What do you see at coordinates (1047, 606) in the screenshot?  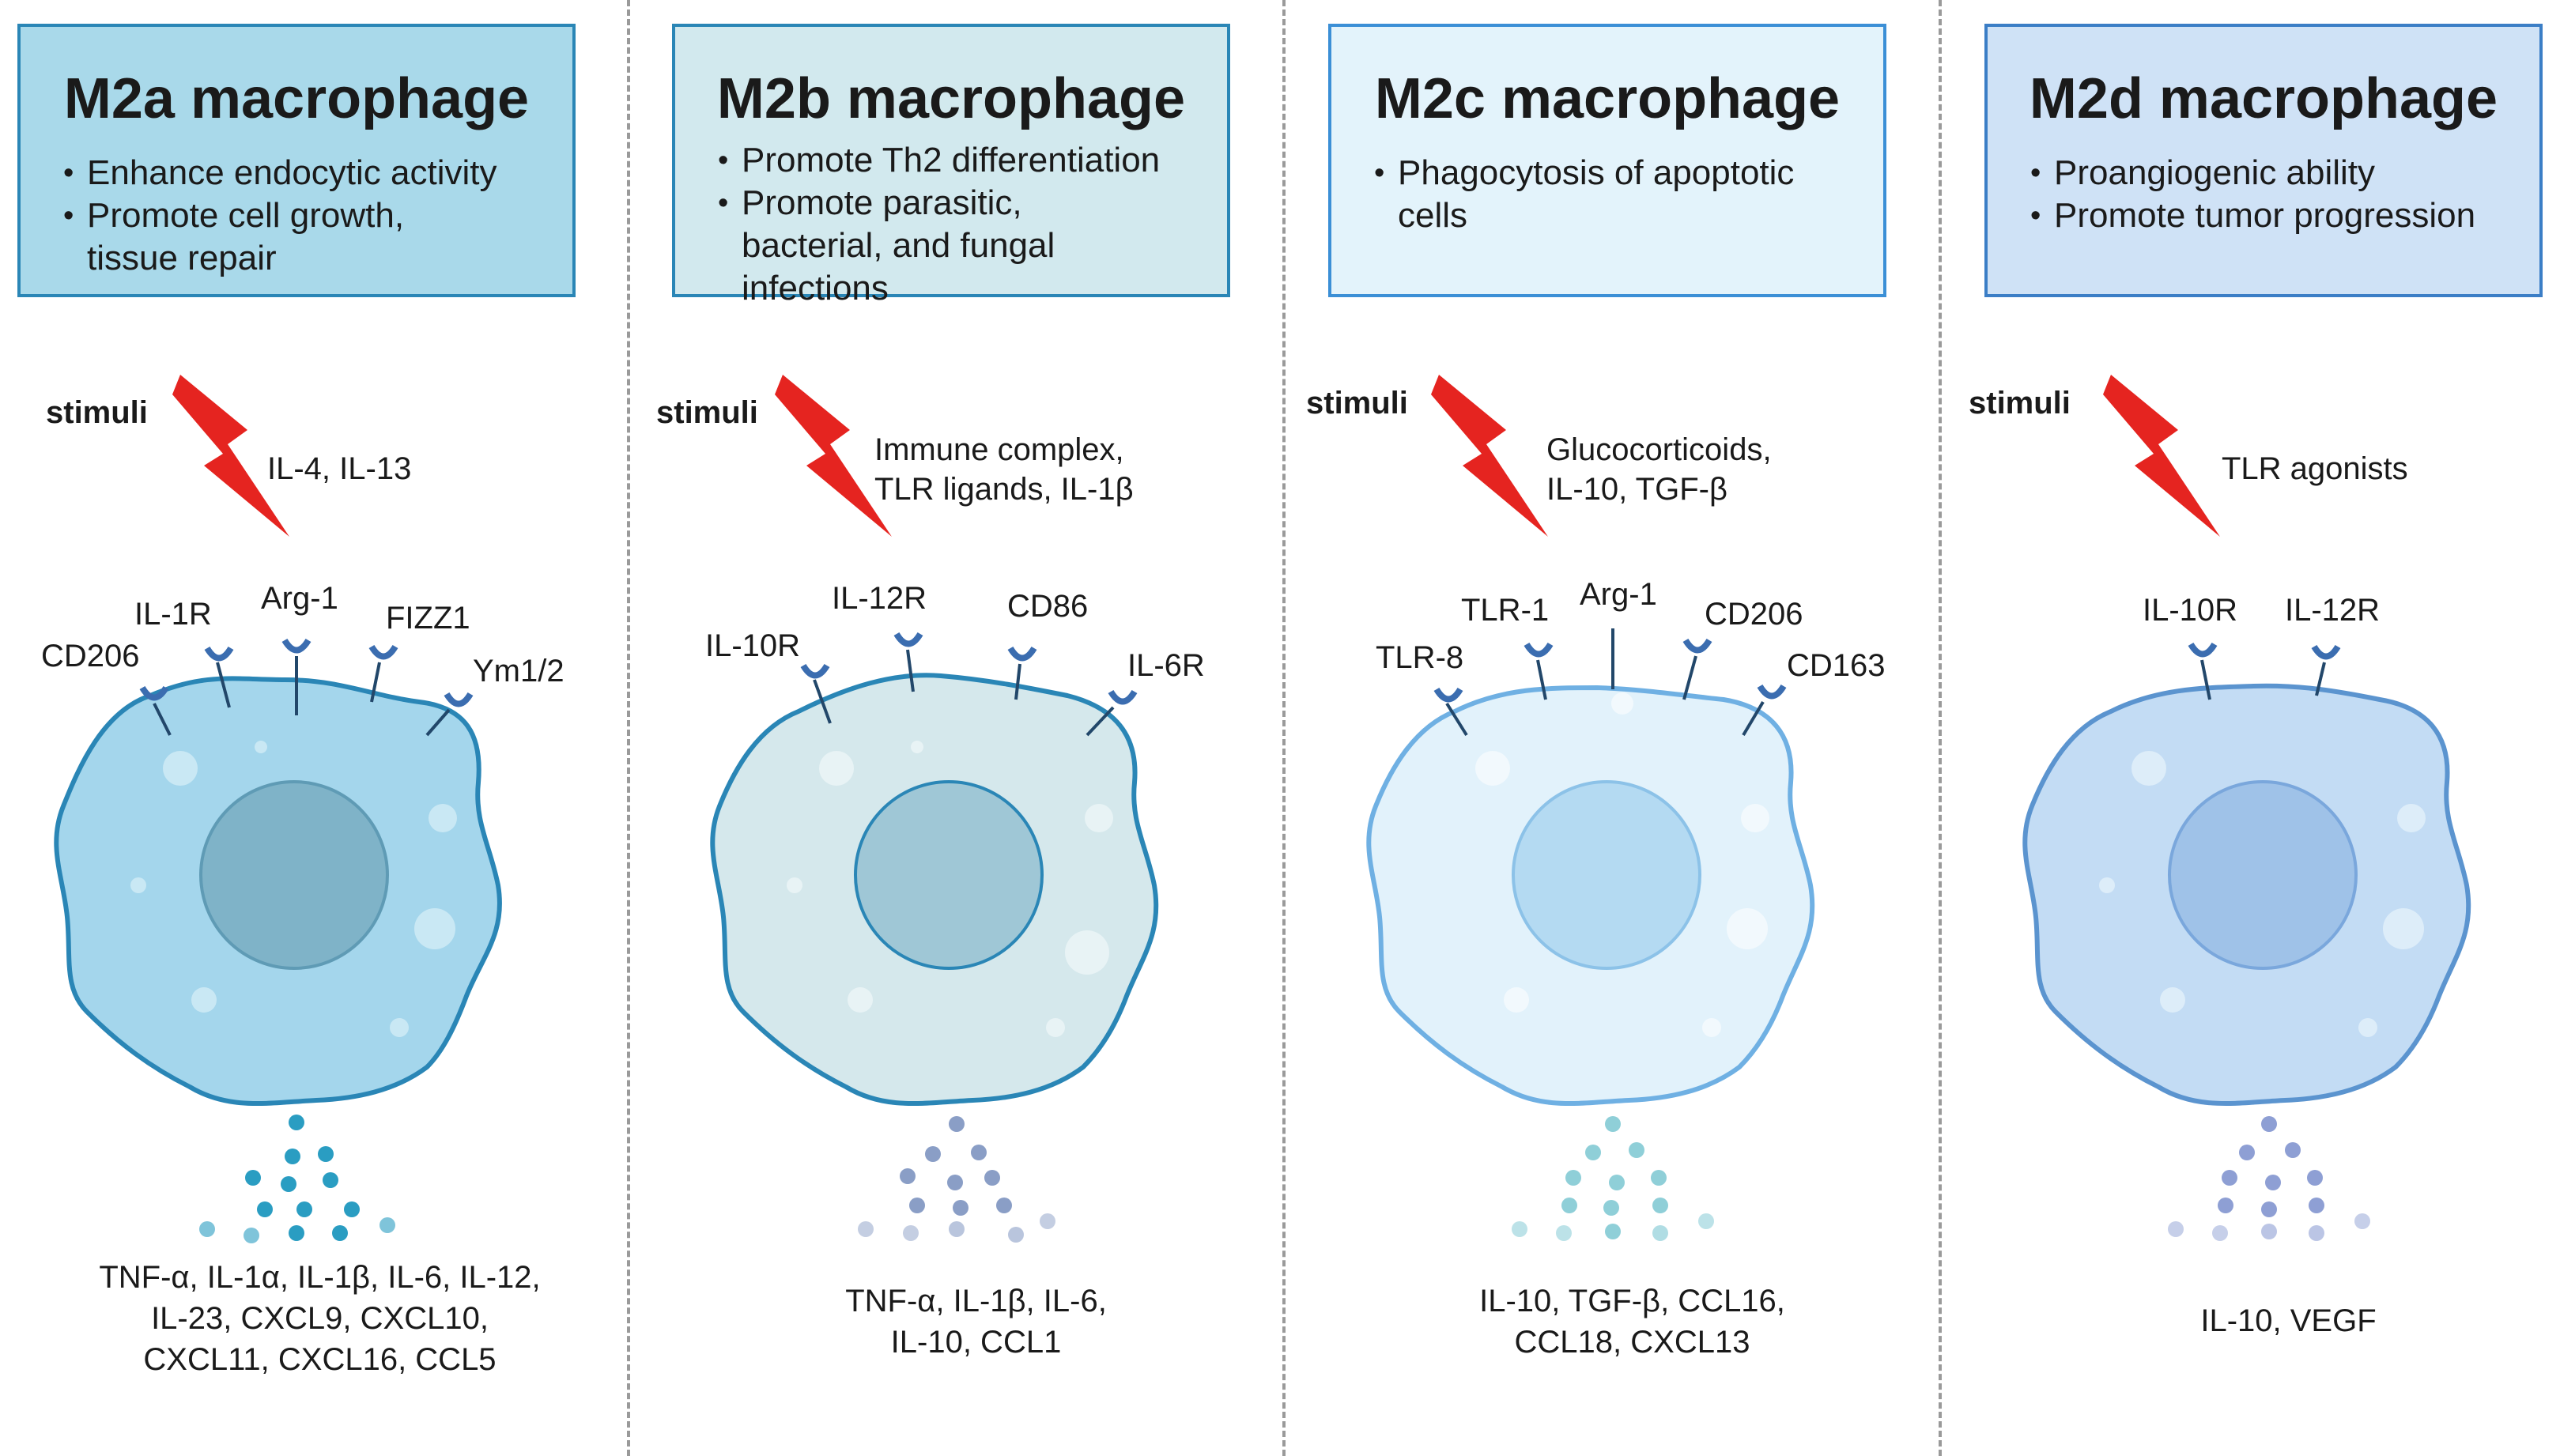 I see `receptor-label: CD86` at bounding box center [1047, 606].